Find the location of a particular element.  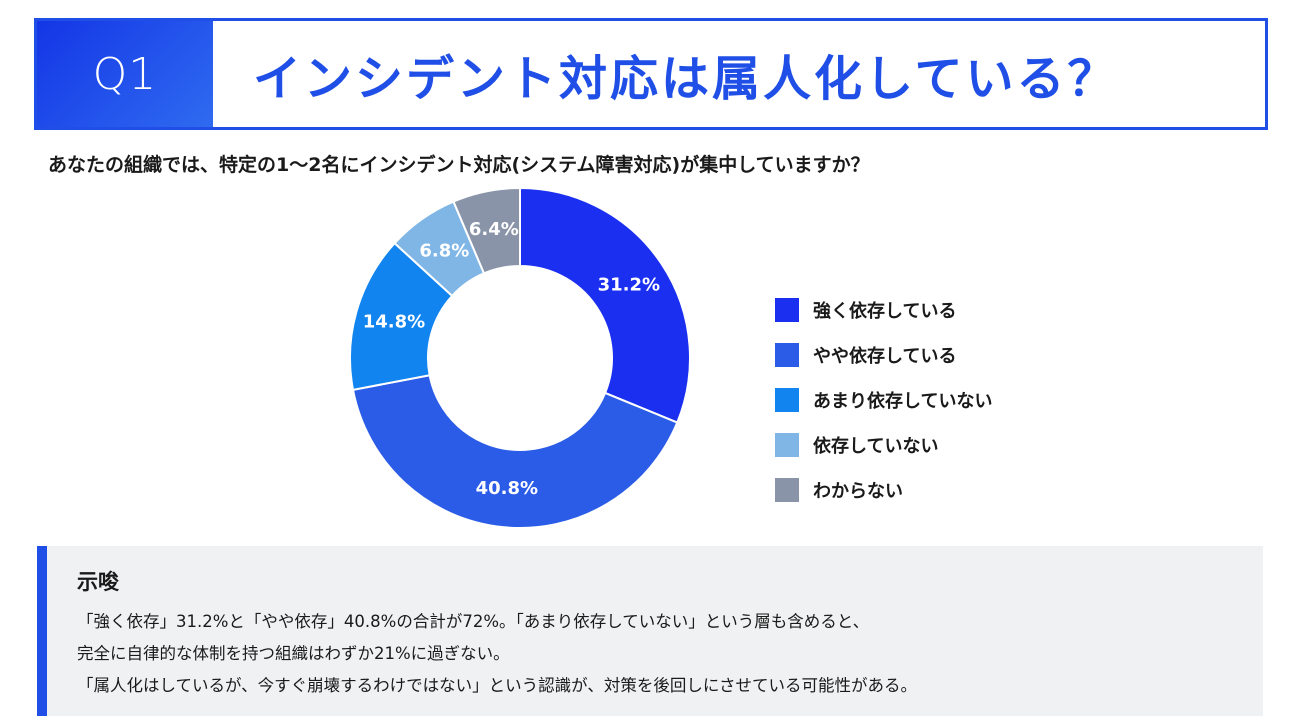

legend-label: やや依存している is located at coordinates (885, 356).